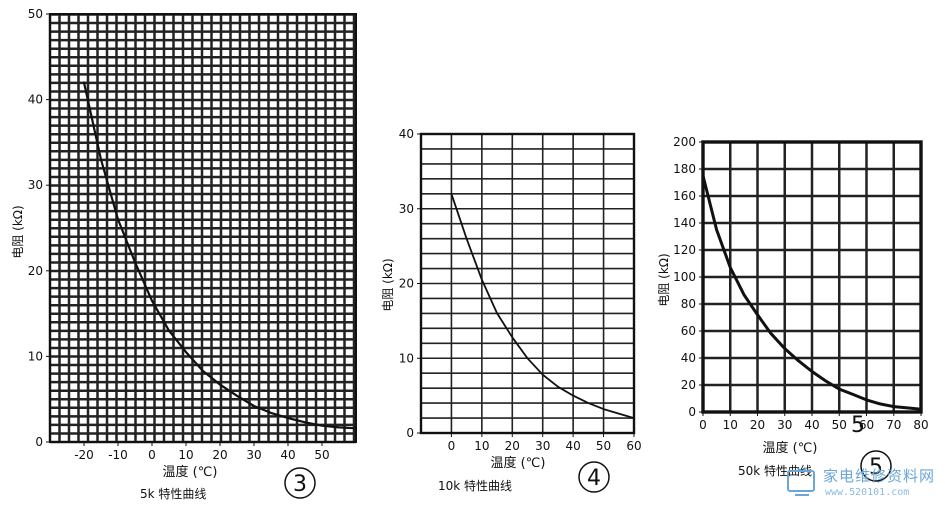  Describe the element at coordinates (475, 485) in the screenshot. I see `chart-caption: 10k 特性曲线` at that location.